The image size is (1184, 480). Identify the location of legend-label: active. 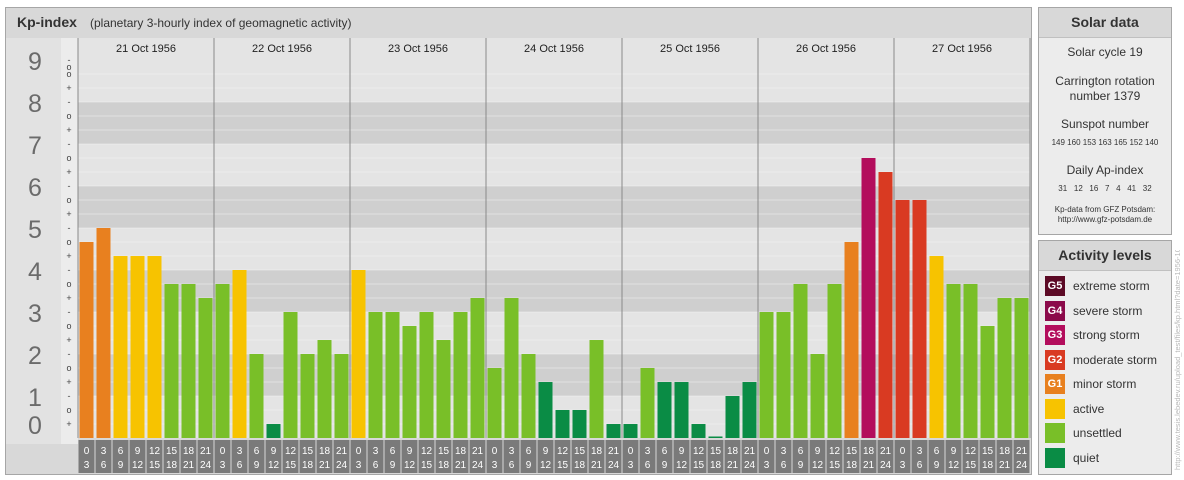
(1089, 408).